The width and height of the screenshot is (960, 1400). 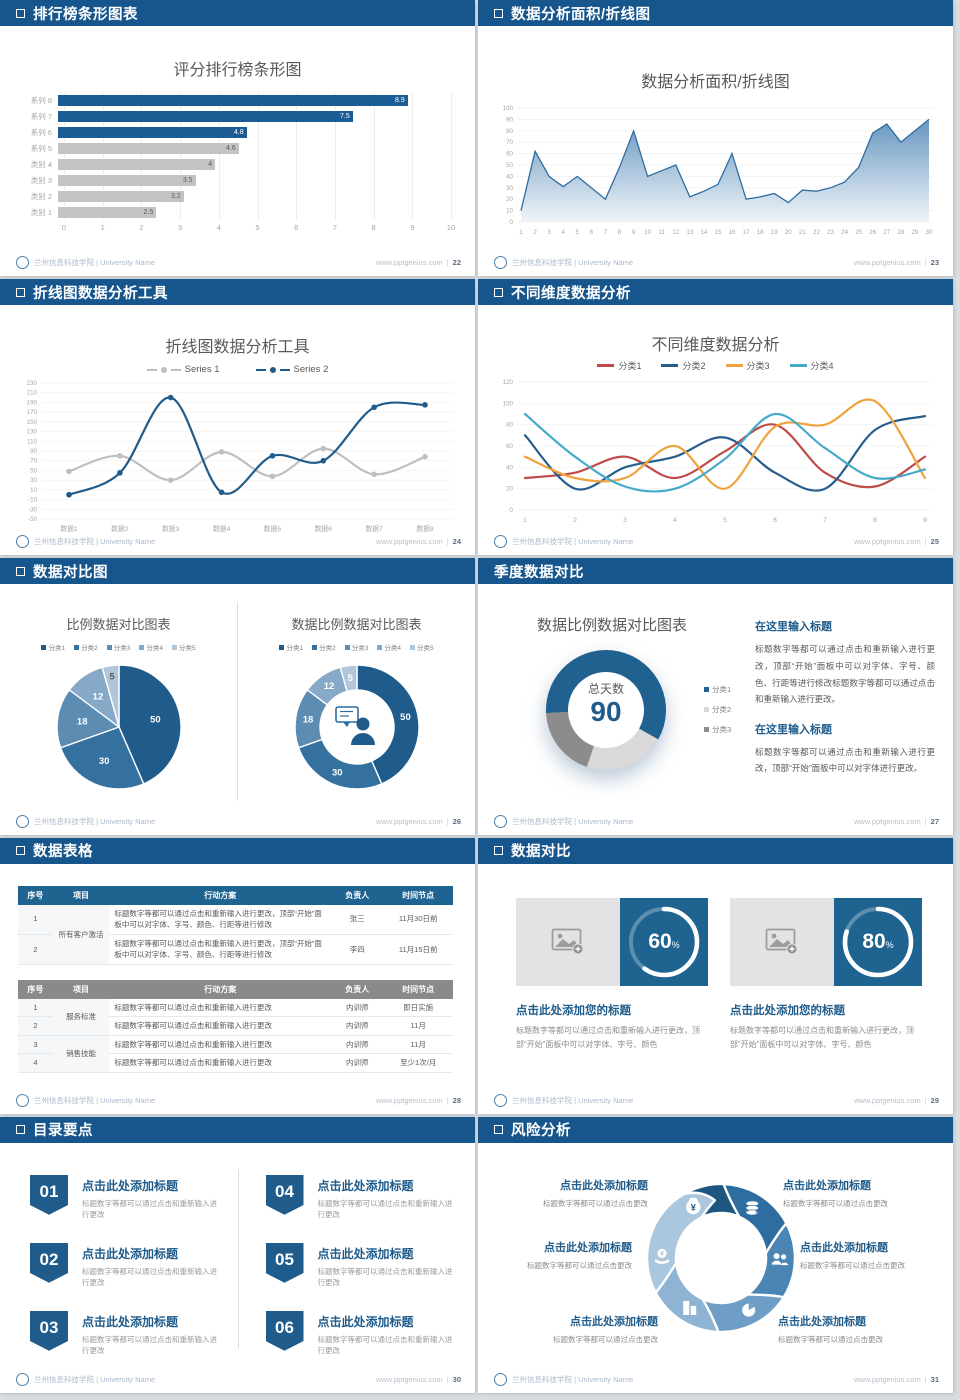 What do you see at coordinates (693, 1207) in the screenshot?
I see `yen-glyph: ¥` at bounding box center [693, 1207].